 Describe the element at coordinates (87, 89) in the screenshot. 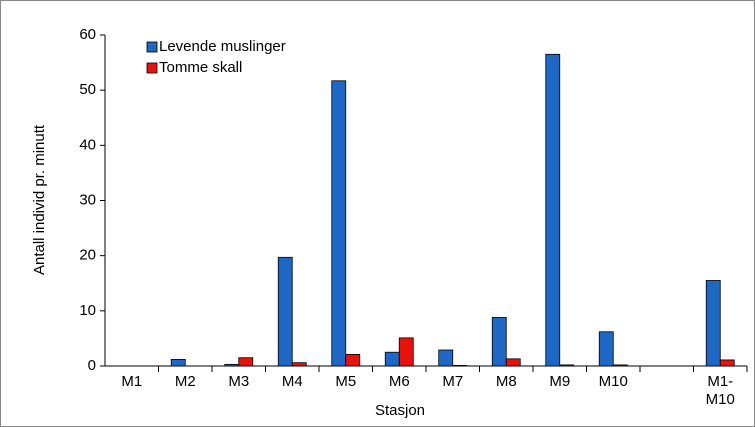

I see `y-tick-label: 50` at that location.